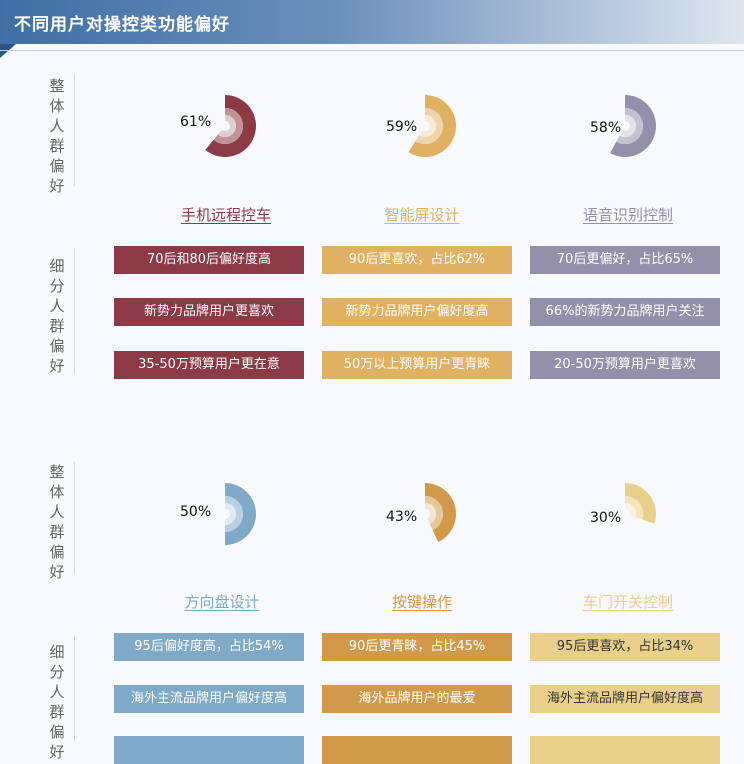 This screenshot has height=764, width=744. I want to click on feature-remote-control: 手机远程控车, so click(225, 215).